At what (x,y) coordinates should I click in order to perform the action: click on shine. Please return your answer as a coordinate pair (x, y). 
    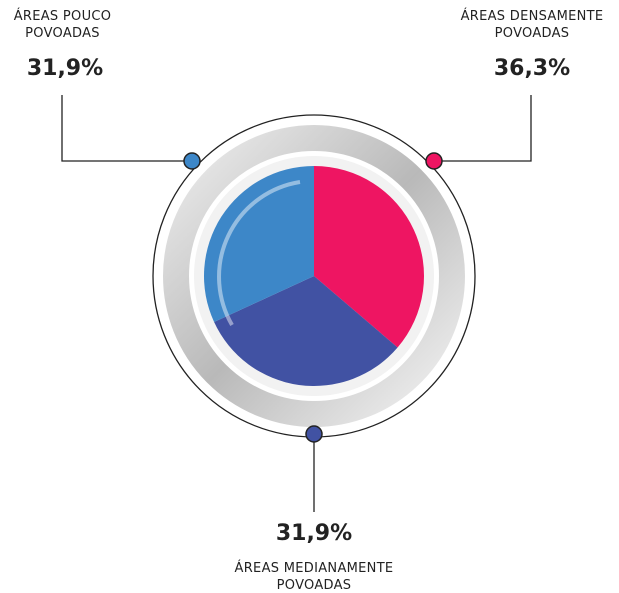
    Looking at the image, I should click on (259, 253).